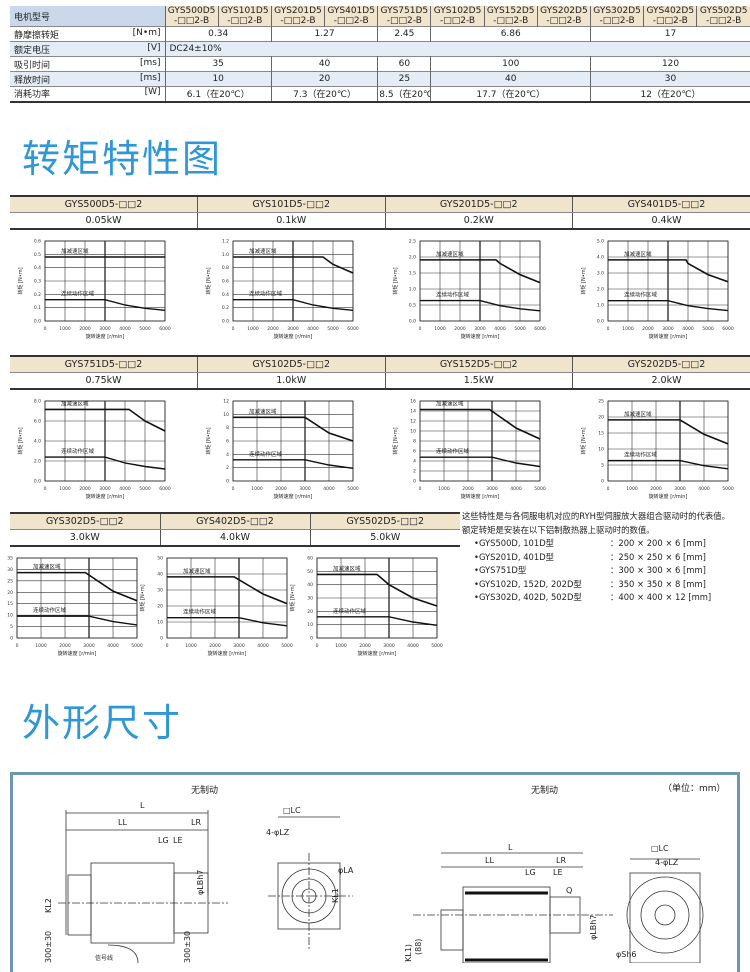 Image resolution: width=750 pixels, height=972 pixels. I want to click on y-tick-label: 25, so click(10, 581).